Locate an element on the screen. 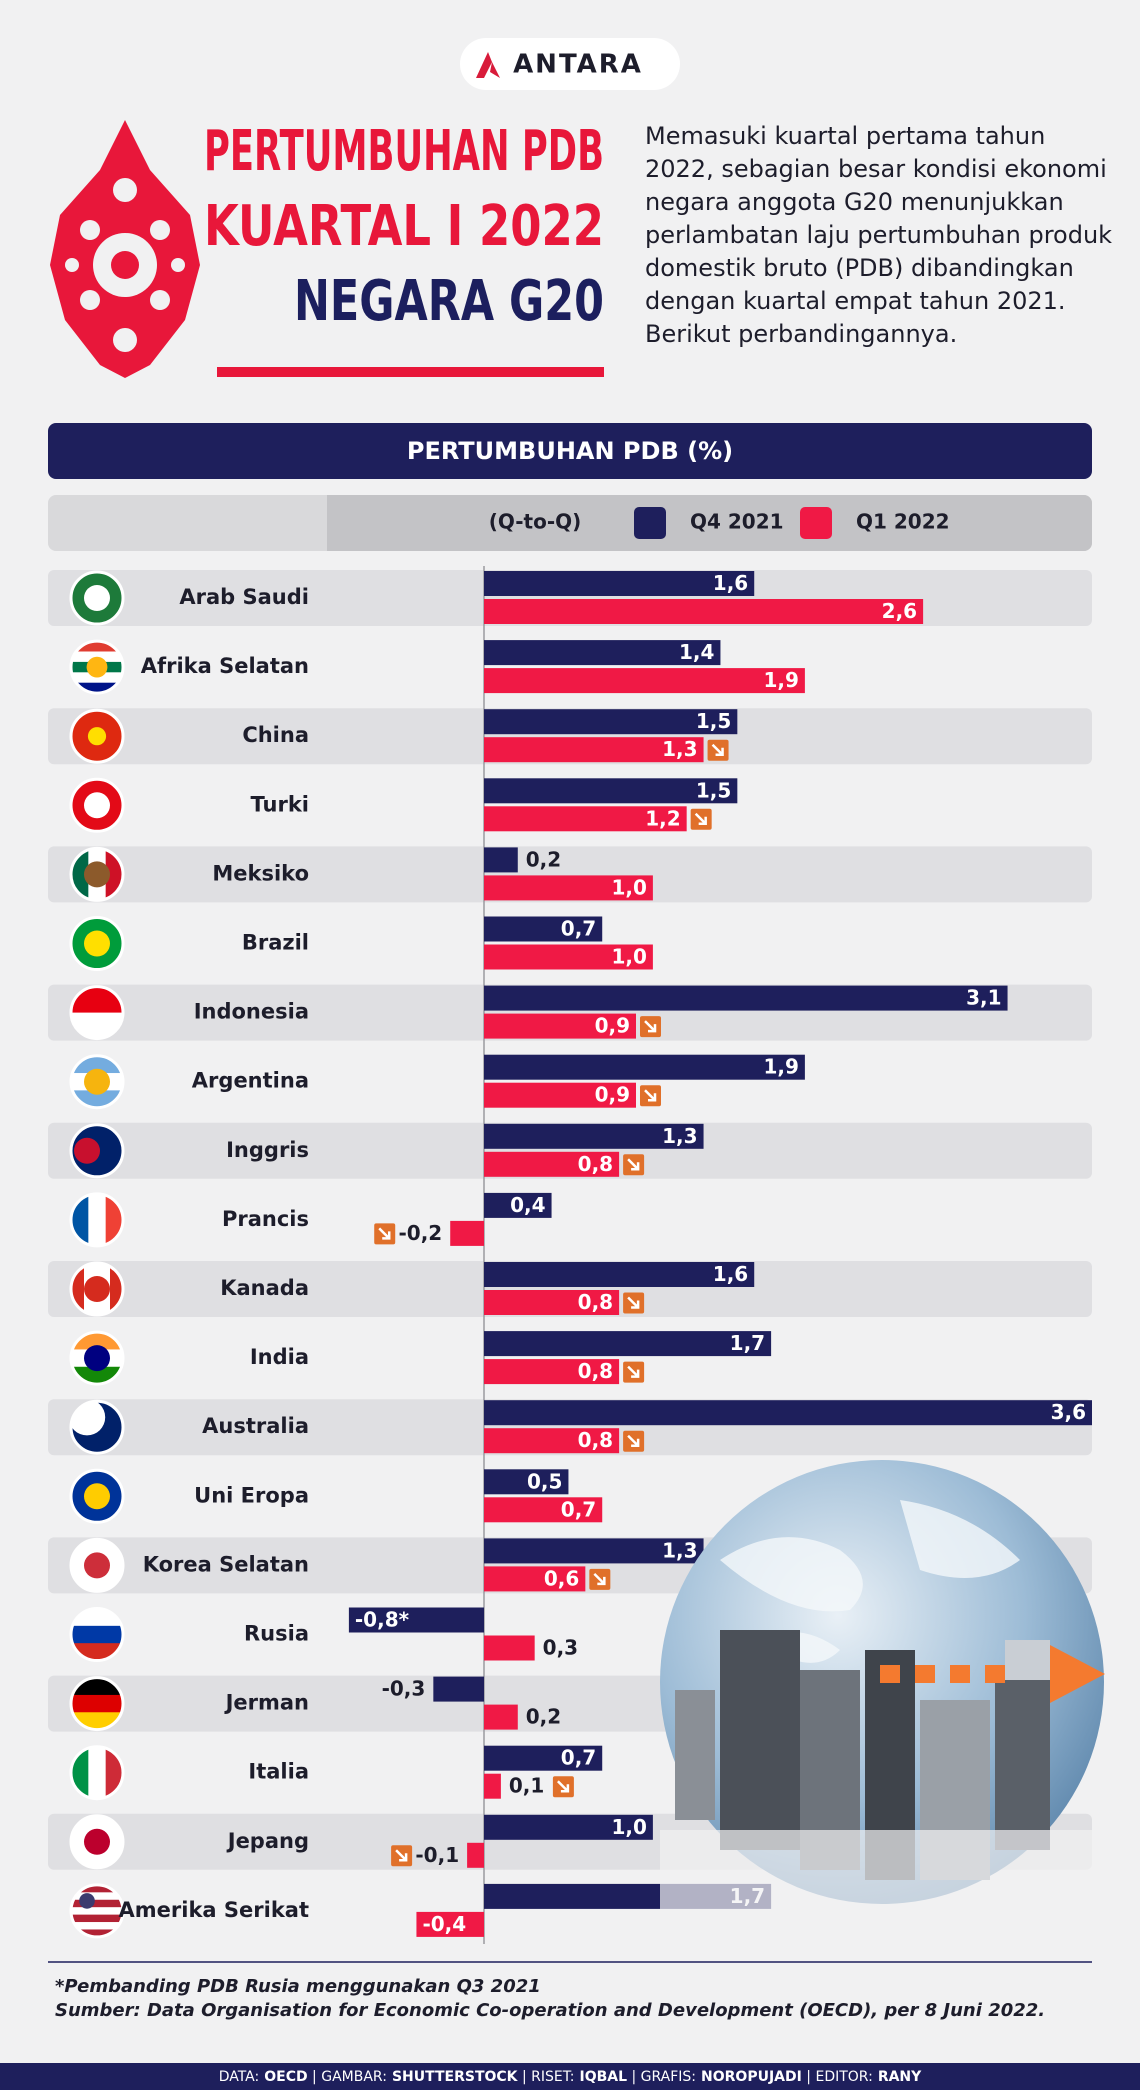 Image resolution: width=1140 pixels, height=2090 pixels. value-label: 0,5 is located at coordinates (544, 1481).